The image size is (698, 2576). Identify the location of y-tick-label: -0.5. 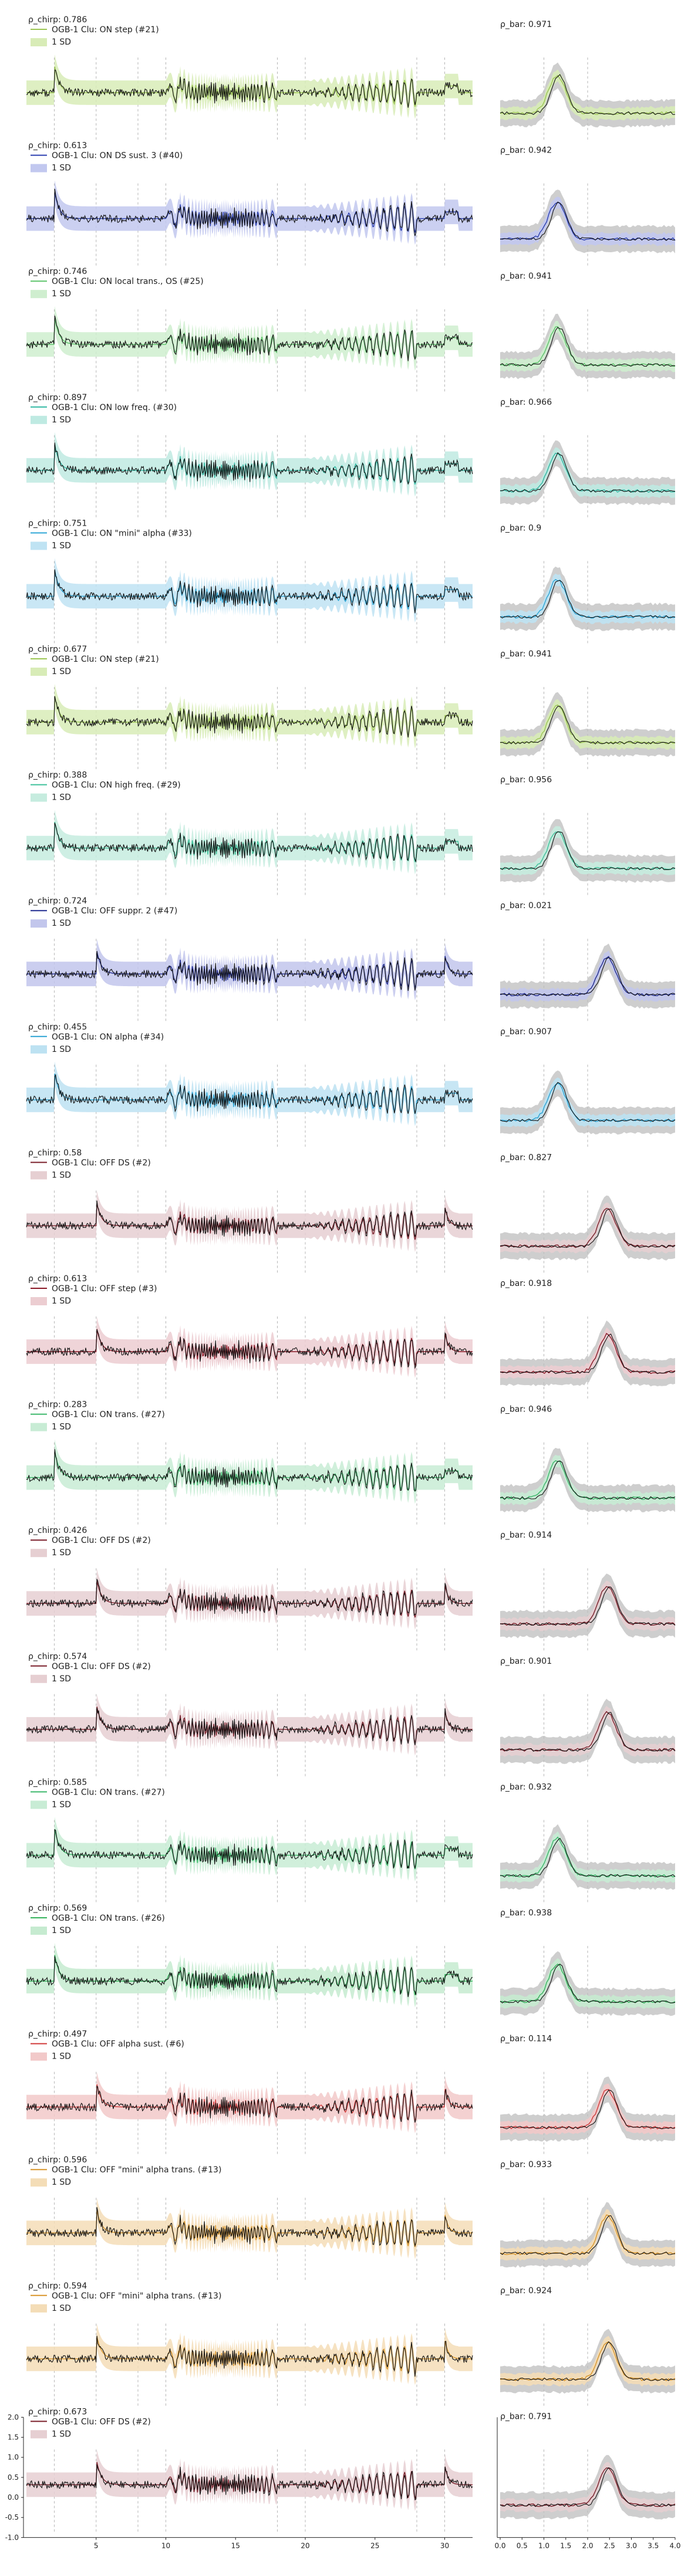
(12, 2517).